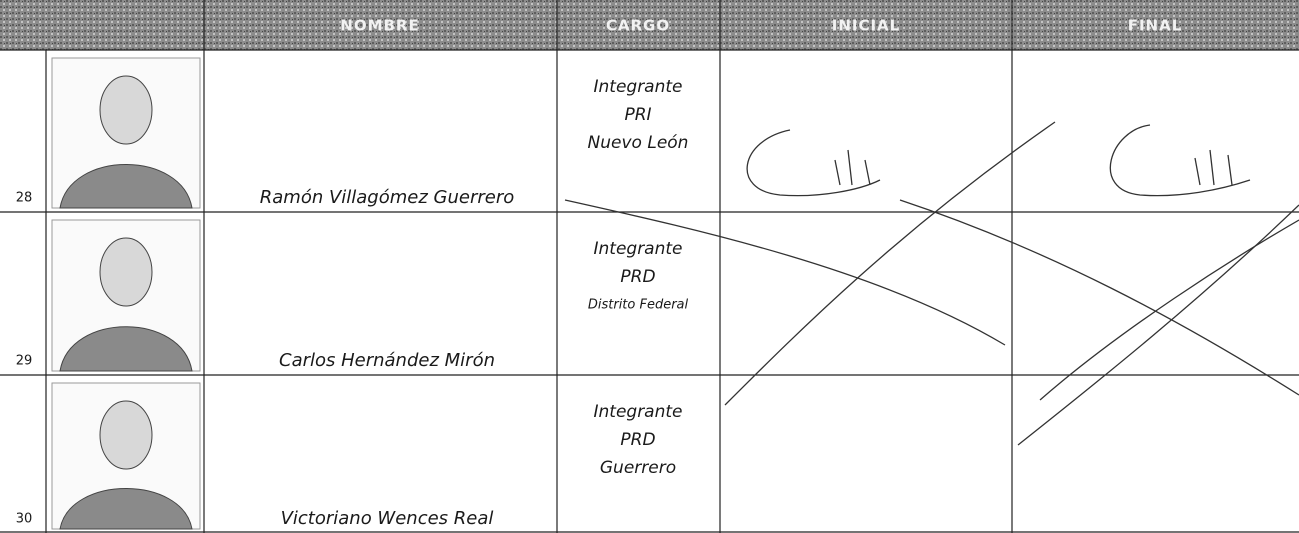 The height and width of the screenshot is (533, 1299). I want to click on member-name: Ramón Villagómez Guerrero, so click(387, 197).